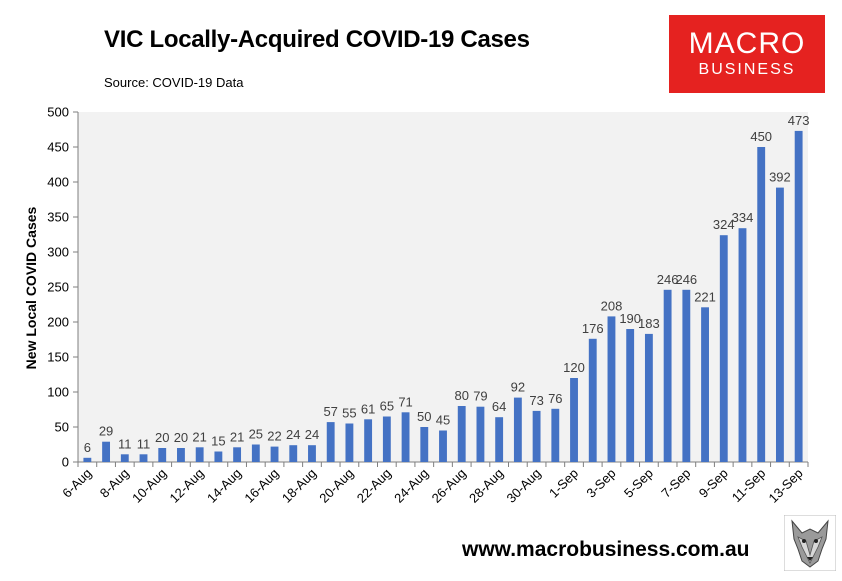 The image size is (842, 581). I want to click on data-label: 50, so click(424, 416).